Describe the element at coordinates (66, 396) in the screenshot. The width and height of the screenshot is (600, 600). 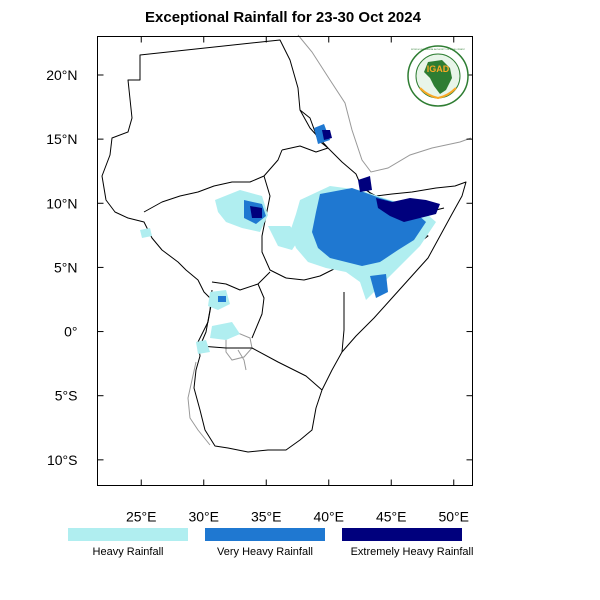
I see `lat-tick-label: 5°S` at that location.